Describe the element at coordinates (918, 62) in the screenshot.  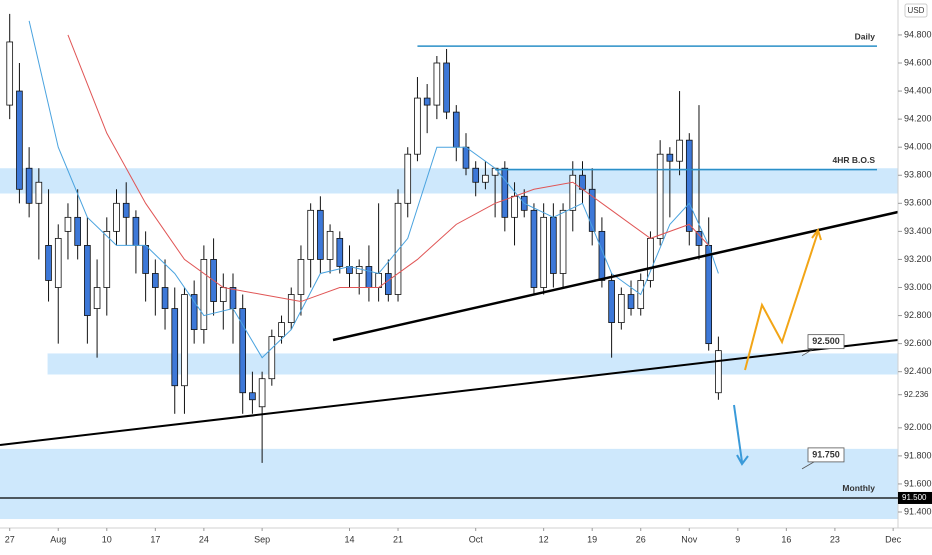
I see `y-tick-label: 94.600` at that location.